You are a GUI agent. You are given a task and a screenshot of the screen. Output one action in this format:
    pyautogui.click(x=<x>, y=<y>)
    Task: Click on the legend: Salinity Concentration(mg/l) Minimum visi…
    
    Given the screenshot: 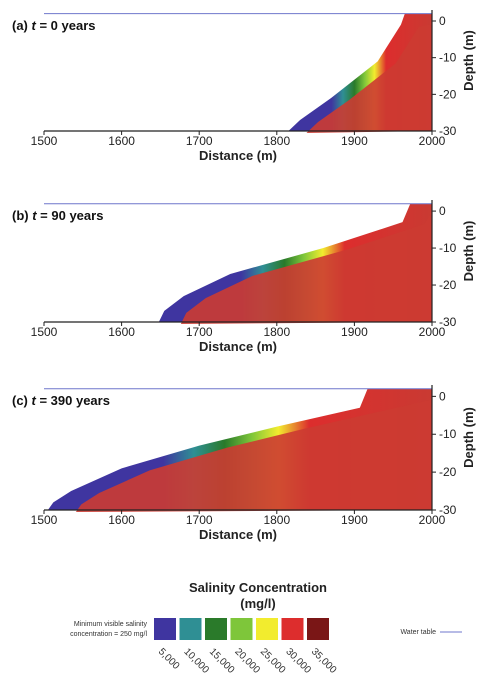 What is the action you would take?
    pyautogui.click(x=266, y=628)
    